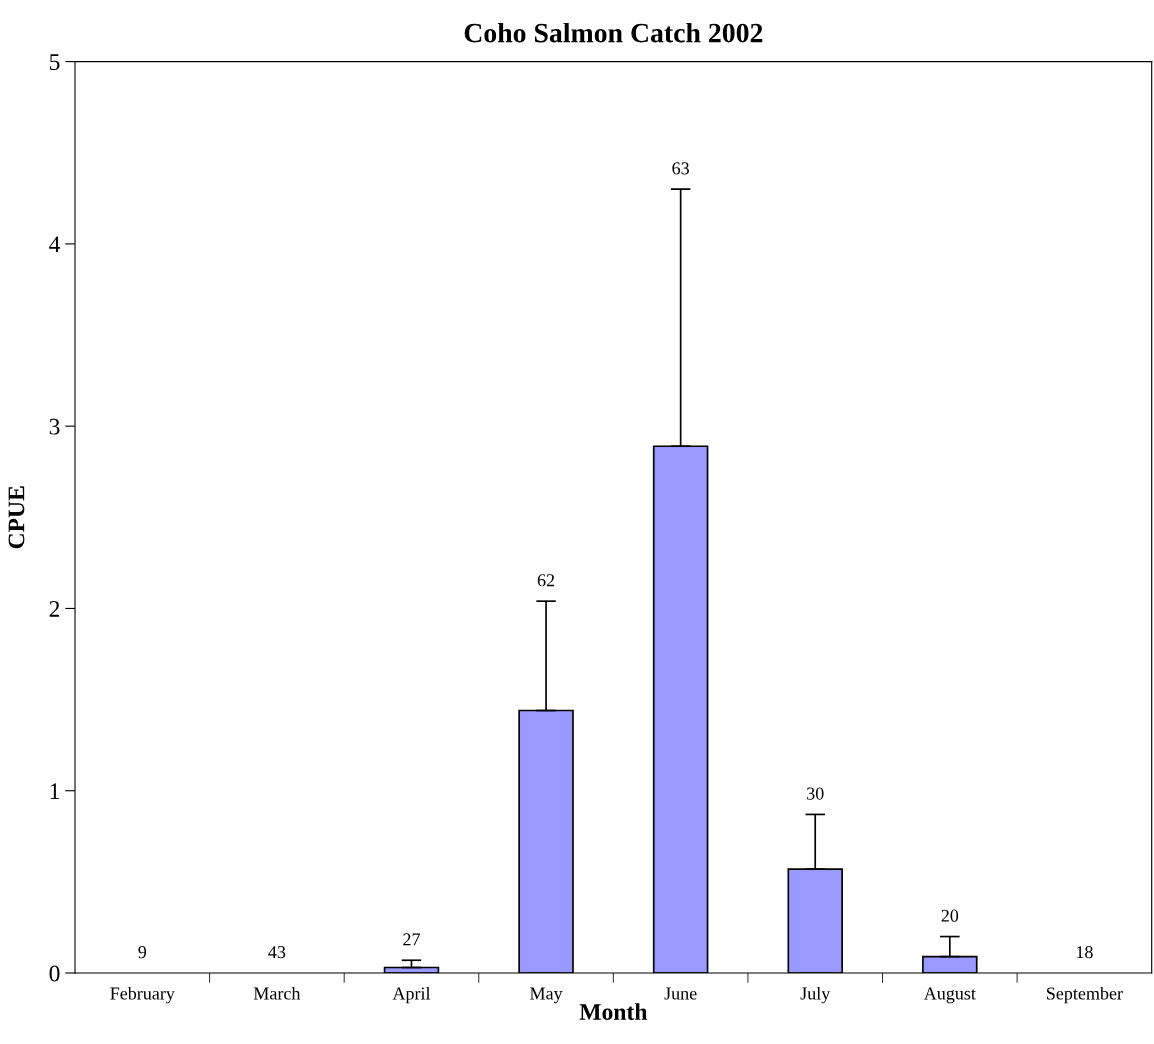  I want to click on y-tick-label: 0, so click(54, 973).